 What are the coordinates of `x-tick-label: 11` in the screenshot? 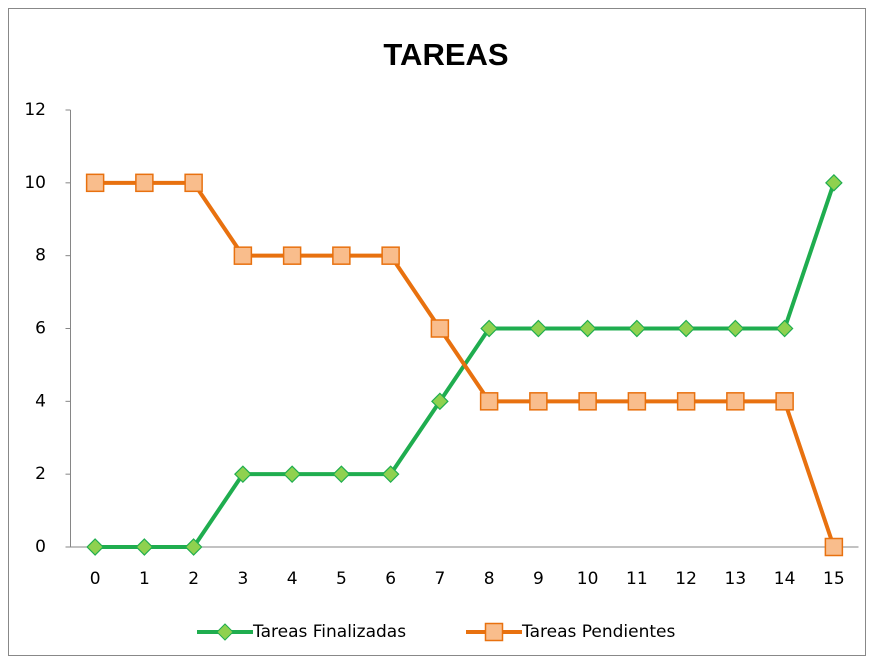 It's located at (637, 579).